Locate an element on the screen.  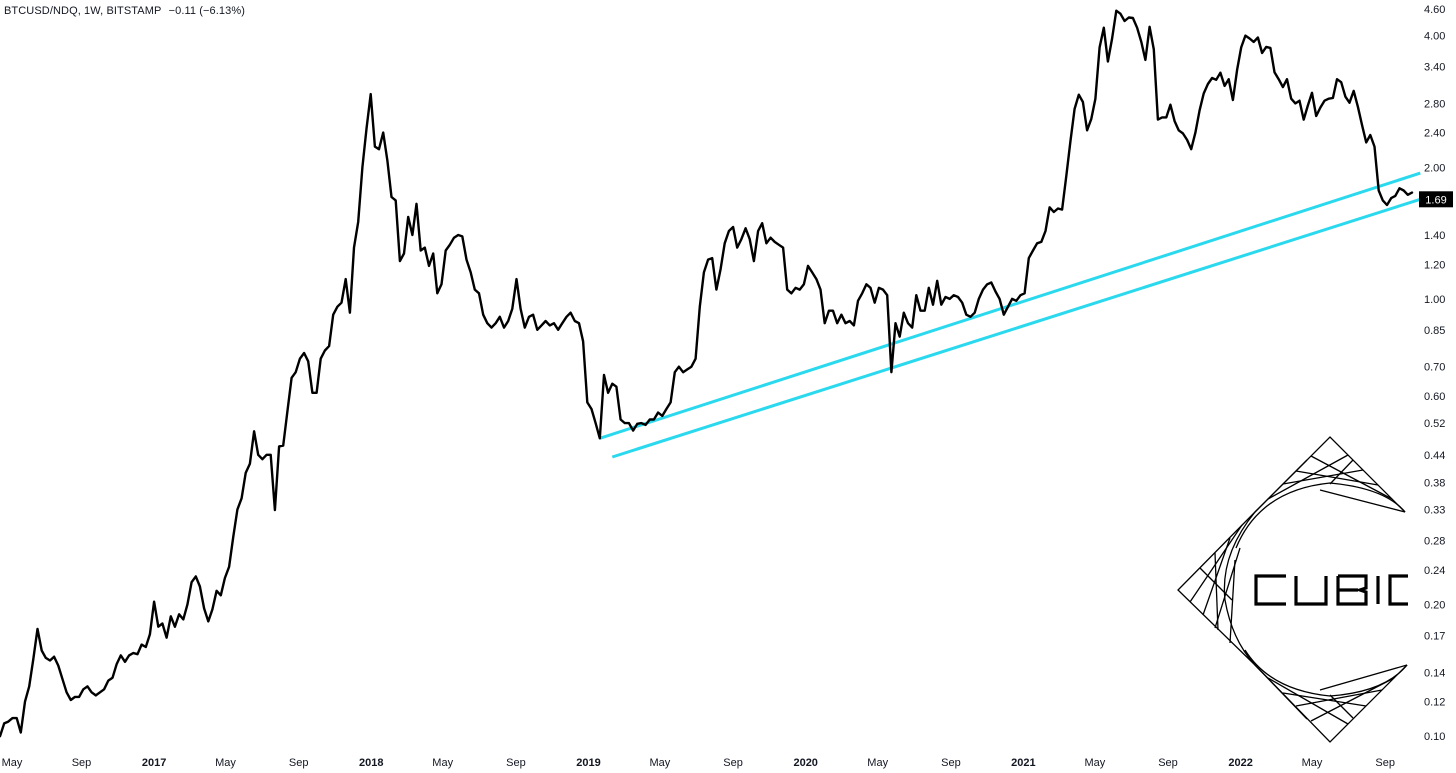
y-tick-label: 4.60 is located at coordinates (1434, 10).